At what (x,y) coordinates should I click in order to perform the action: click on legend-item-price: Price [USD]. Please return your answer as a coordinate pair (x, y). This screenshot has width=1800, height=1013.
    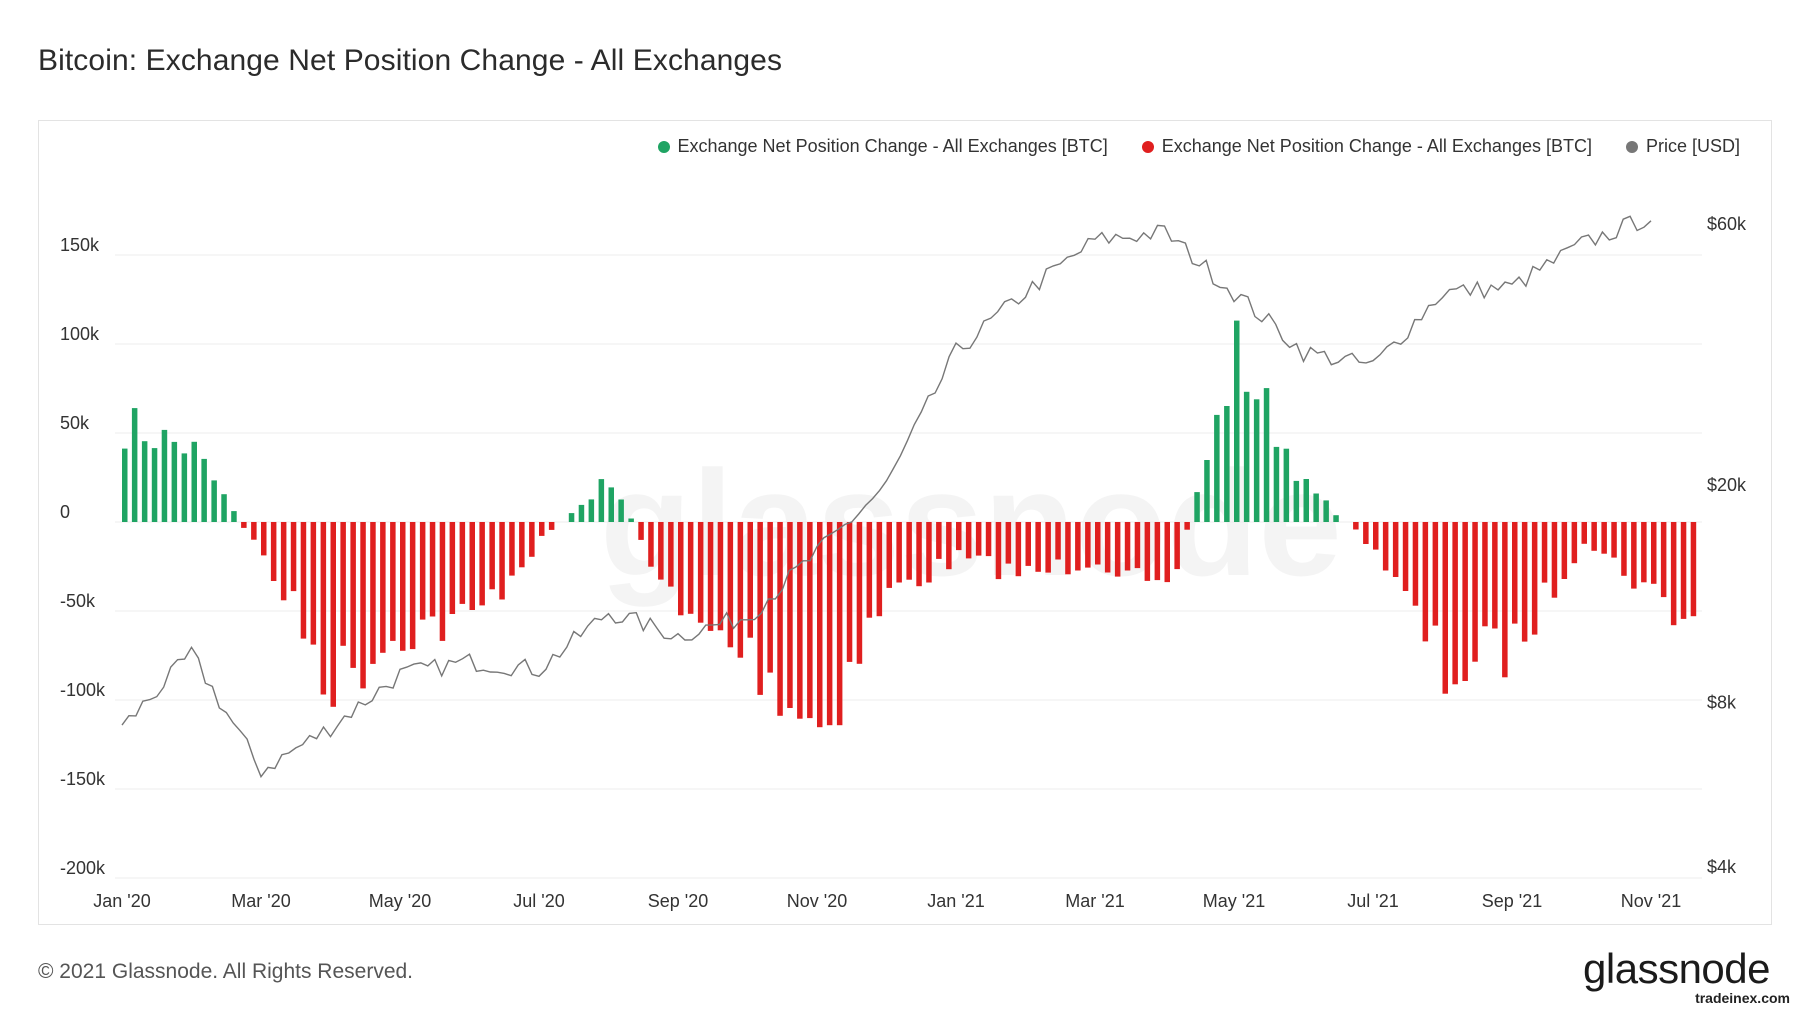
    Looking at the image, I should click on (1682, 146).